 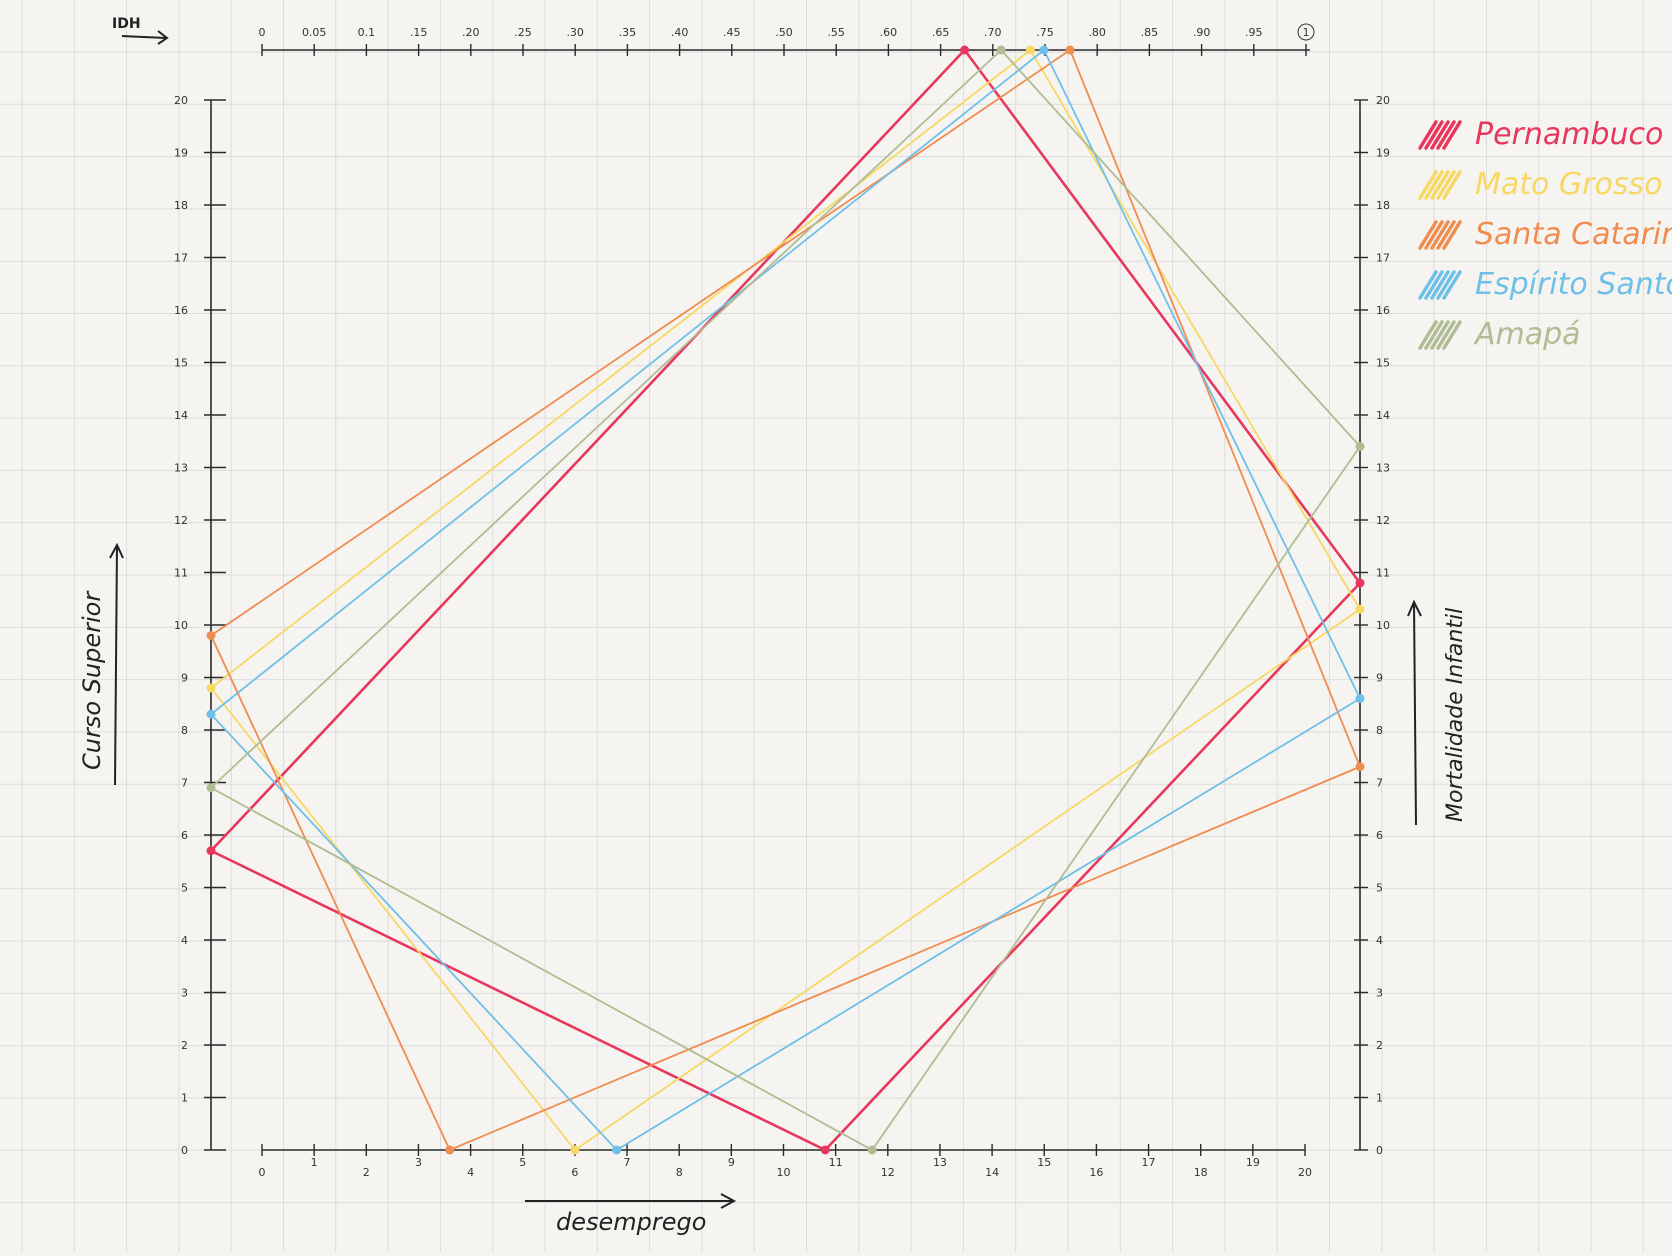 I want to click on idh-axis-label: IDH, so click(x=126, y=24).